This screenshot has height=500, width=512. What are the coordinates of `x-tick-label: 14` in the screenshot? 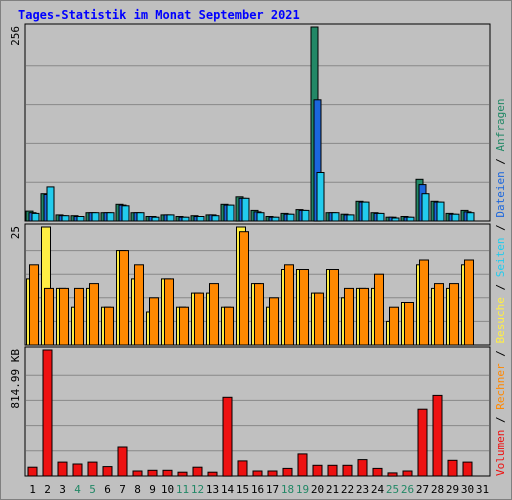 It's located at (228, 489).